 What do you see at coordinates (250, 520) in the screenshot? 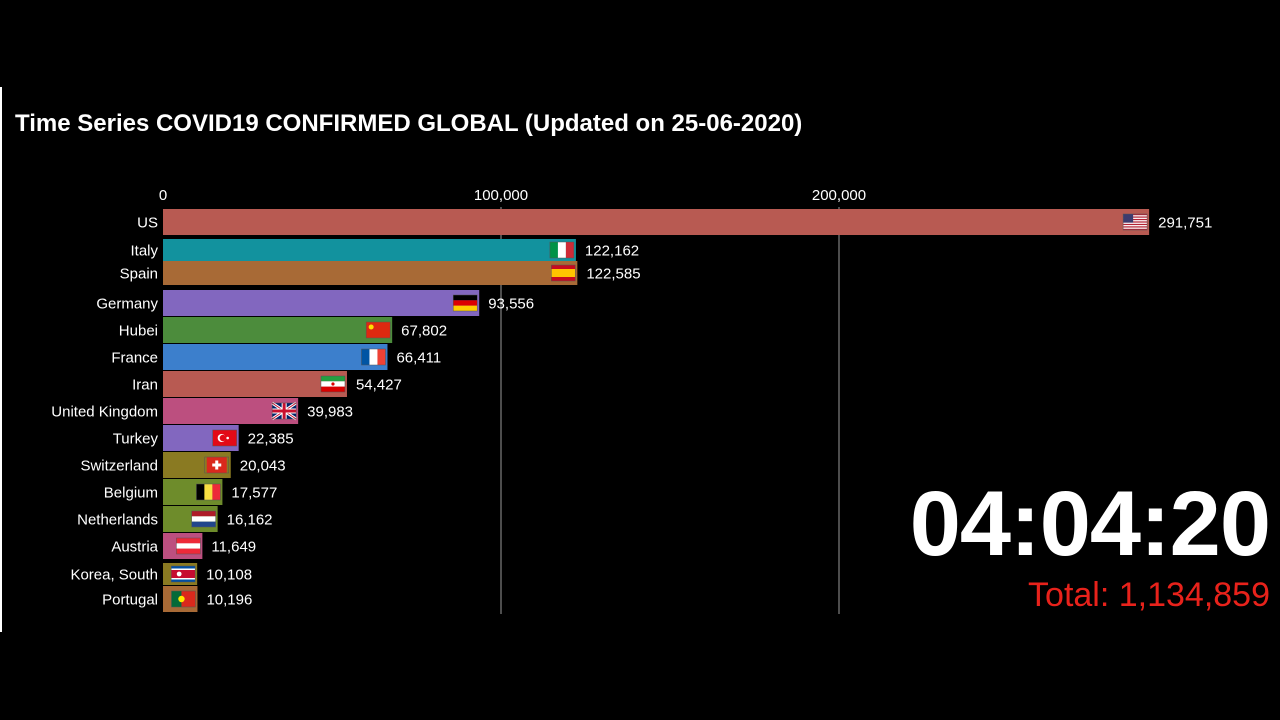
I see `bar-value-label: 16,162` at bounding box center [250, 520].